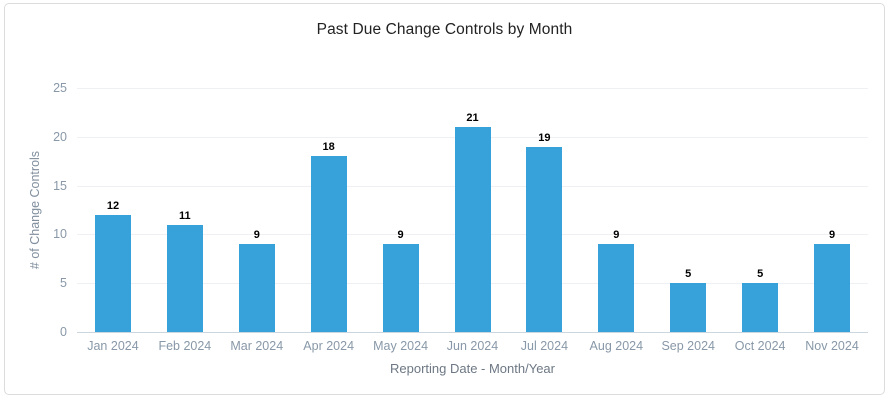  What do you see at coordinates (472, 346) in the screenshot?
I see `x-tick-label: Jun 2024` at bounding box center [472, 346].